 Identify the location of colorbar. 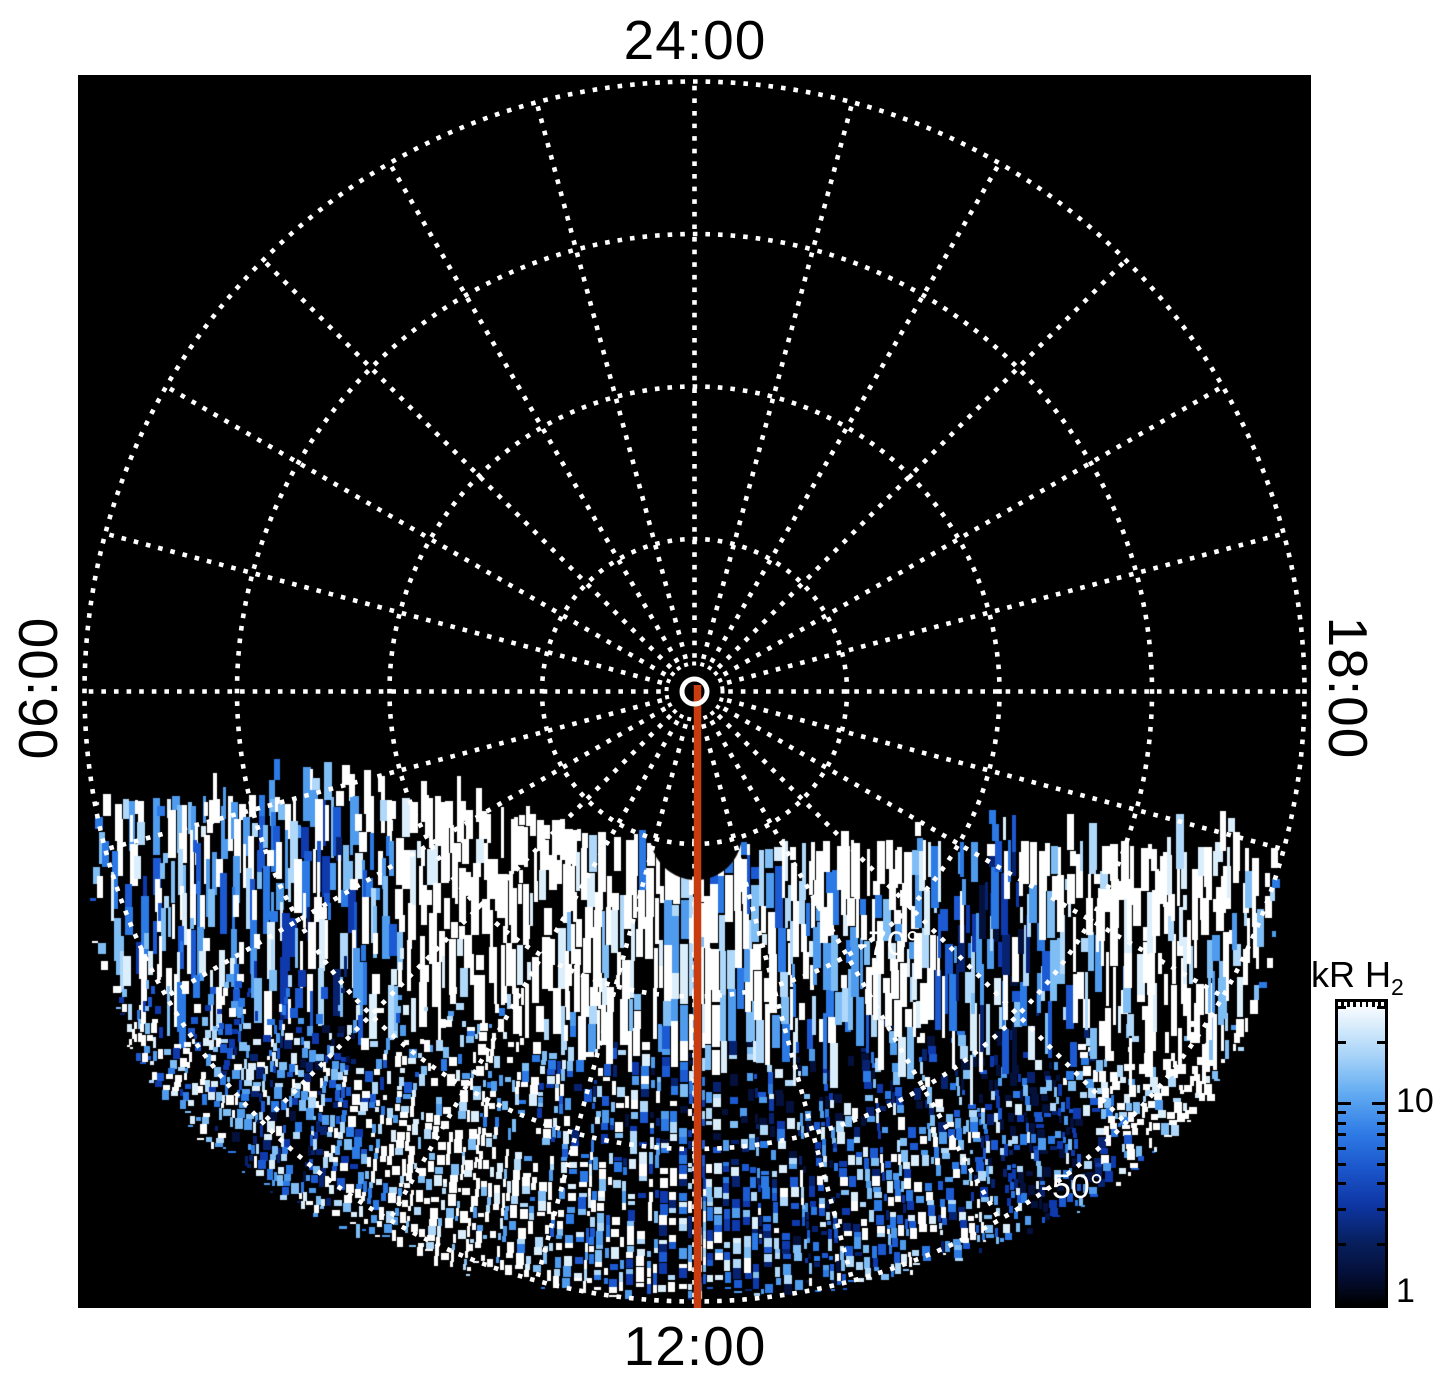
(1361, 1153).